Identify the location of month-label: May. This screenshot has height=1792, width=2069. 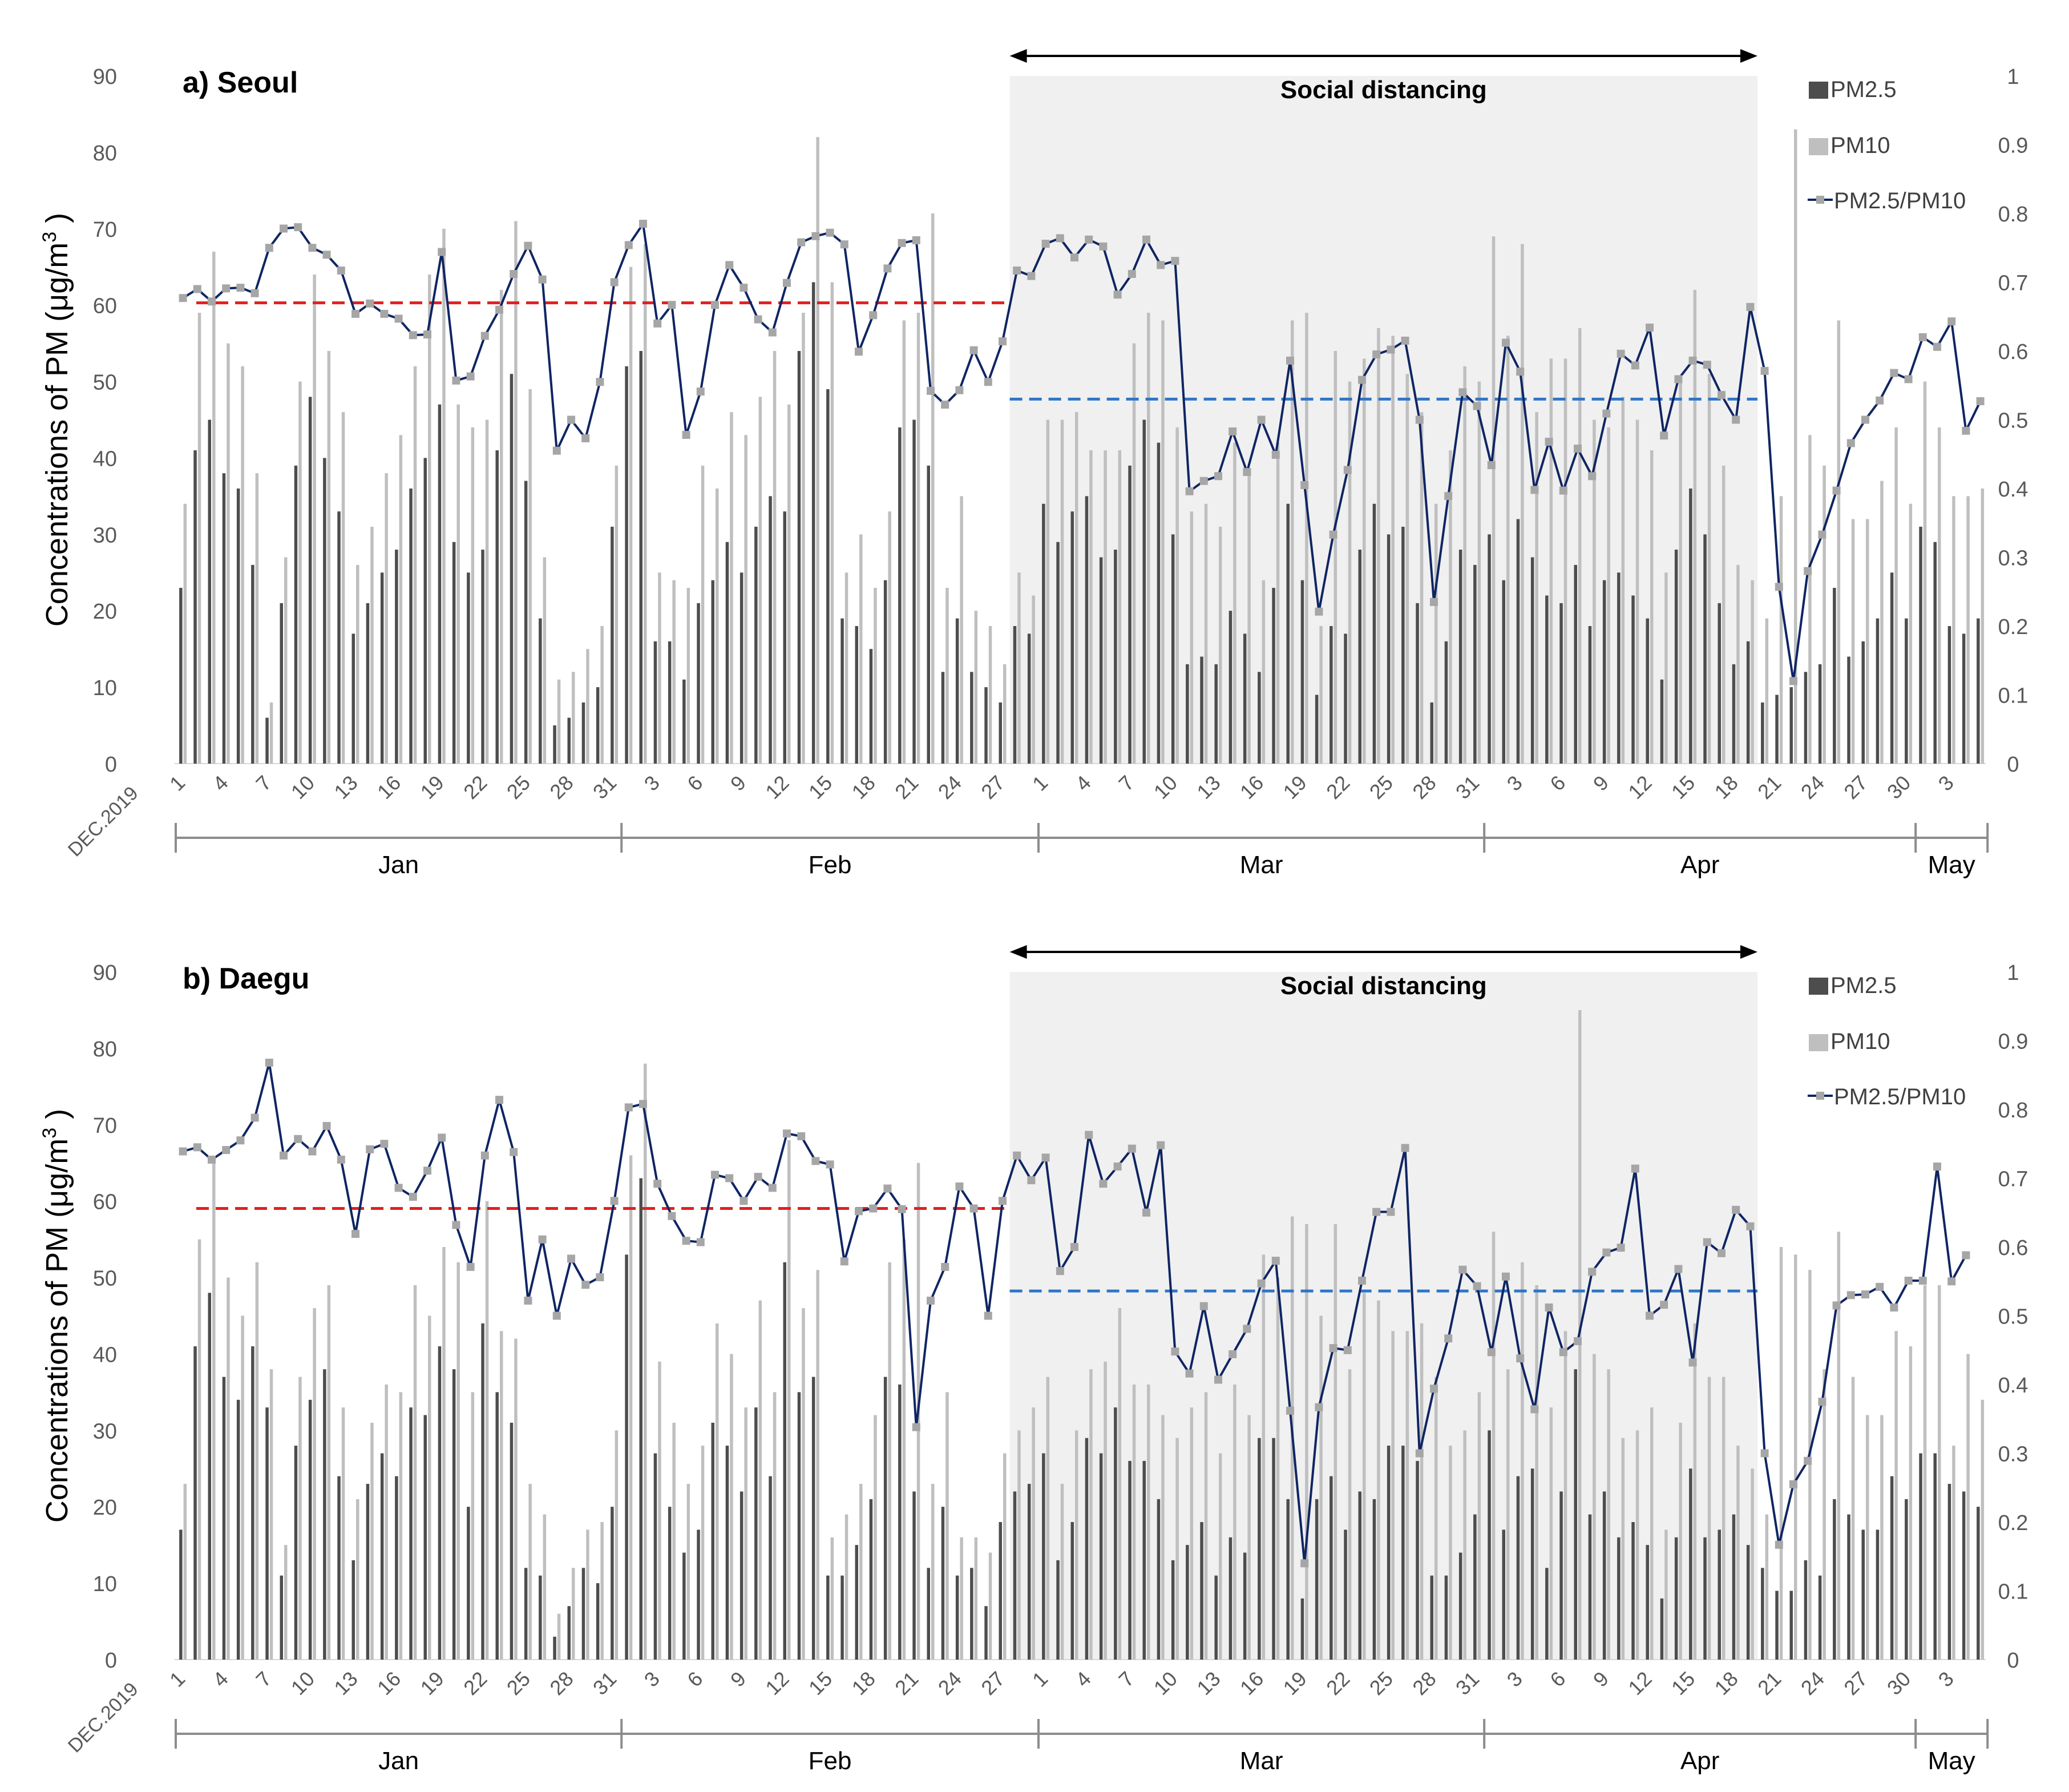
(1952, 1761).